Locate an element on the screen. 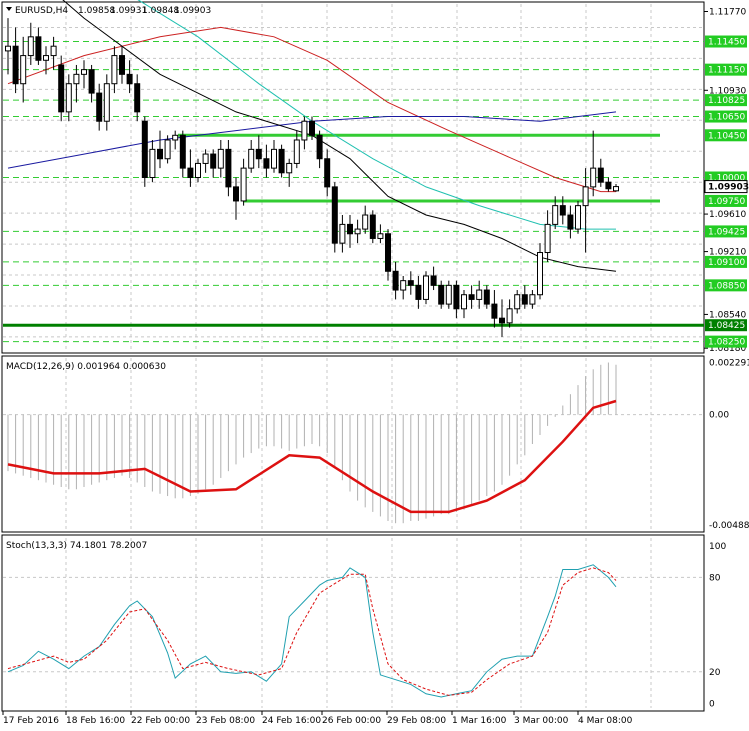  stoch-label: Stoch(13,3,3) 74.1801 78.2007 is located at coordinates (76, 546).